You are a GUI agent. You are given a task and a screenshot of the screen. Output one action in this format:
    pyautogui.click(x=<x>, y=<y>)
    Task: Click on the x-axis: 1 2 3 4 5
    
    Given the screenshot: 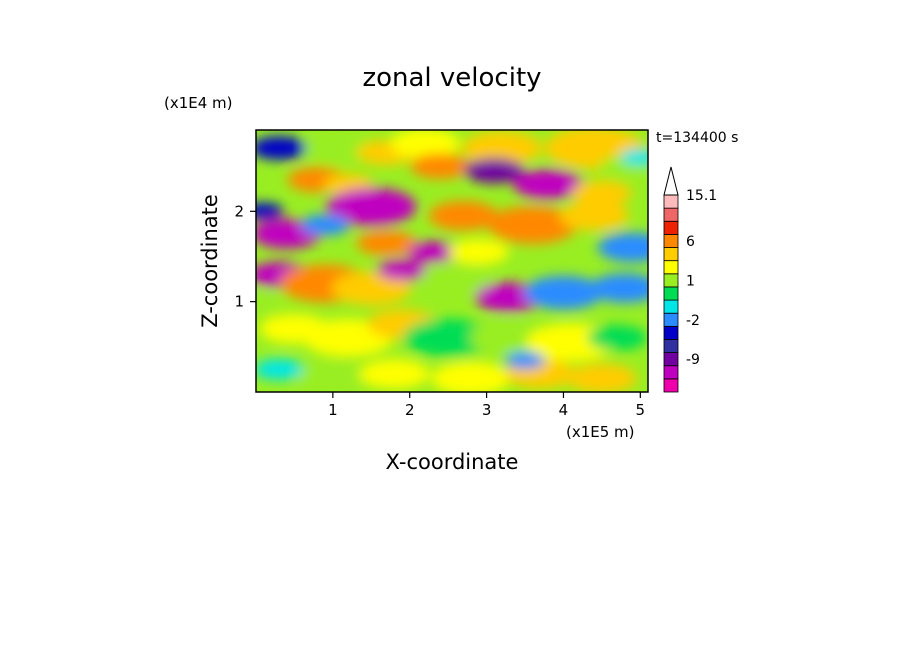 What is the action you would take?
    pyautogui.click(x=486, y=405)
    